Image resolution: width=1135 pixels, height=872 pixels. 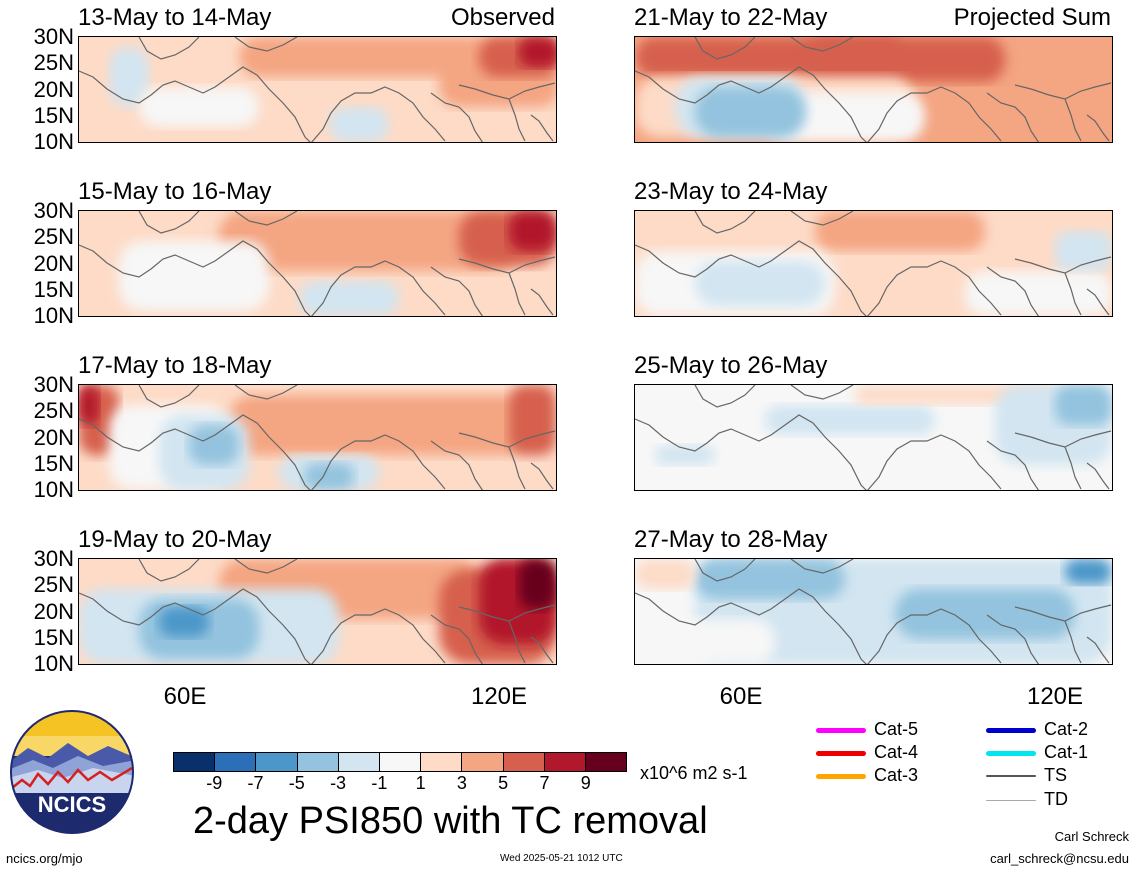 I want to click on colorbar, so click(x=400, y=762).